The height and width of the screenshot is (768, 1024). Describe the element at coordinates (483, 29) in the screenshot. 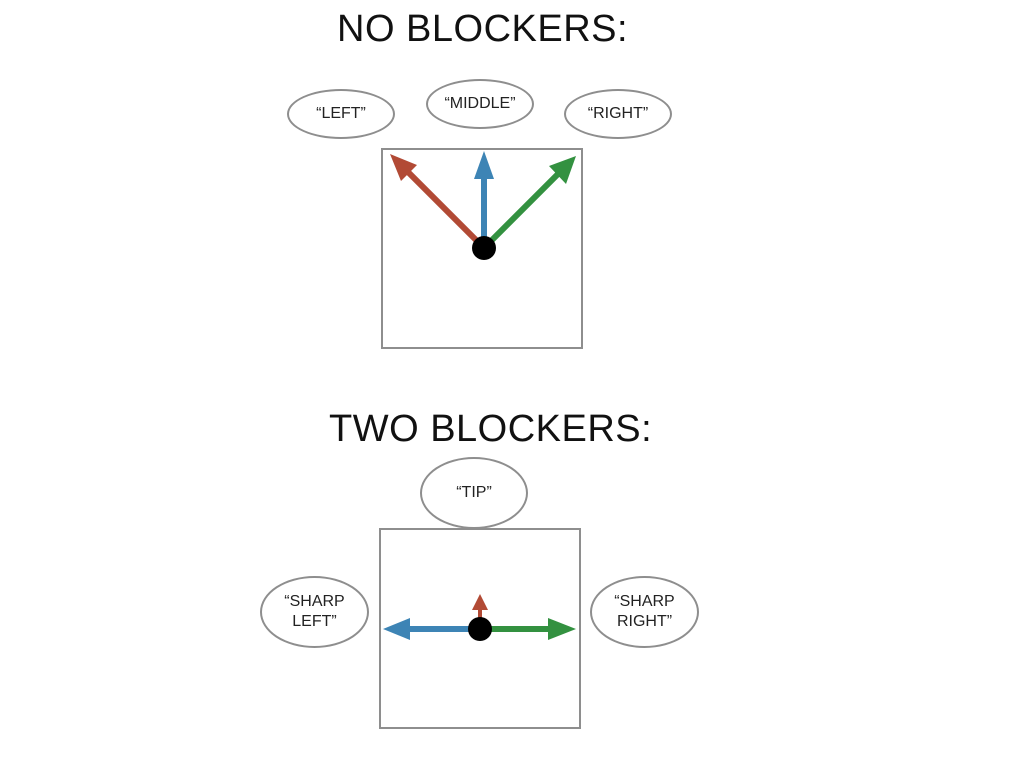

I see `no-blockers-title: NO BLOCKERS:` at that location.